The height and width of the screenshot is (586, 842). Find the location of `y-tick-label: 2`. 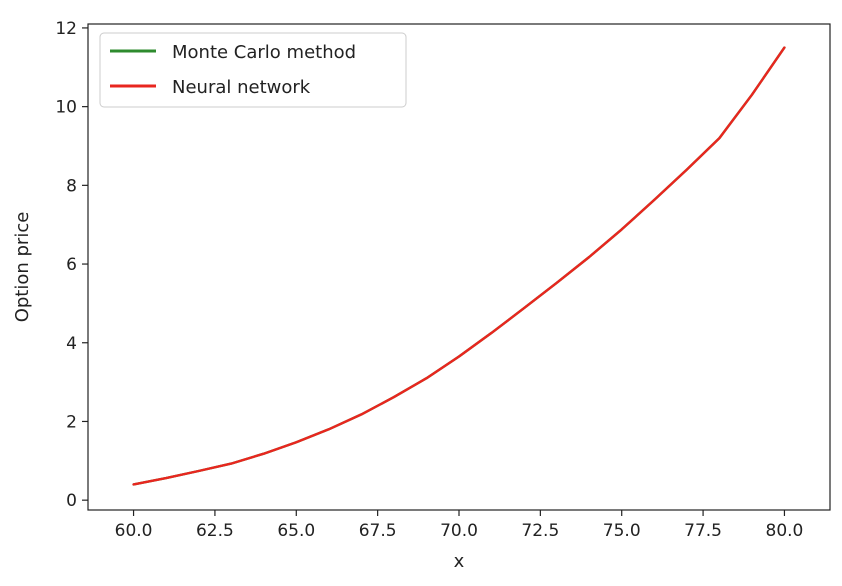

y-tick-label: 2 is located at coordinates (71, 422).